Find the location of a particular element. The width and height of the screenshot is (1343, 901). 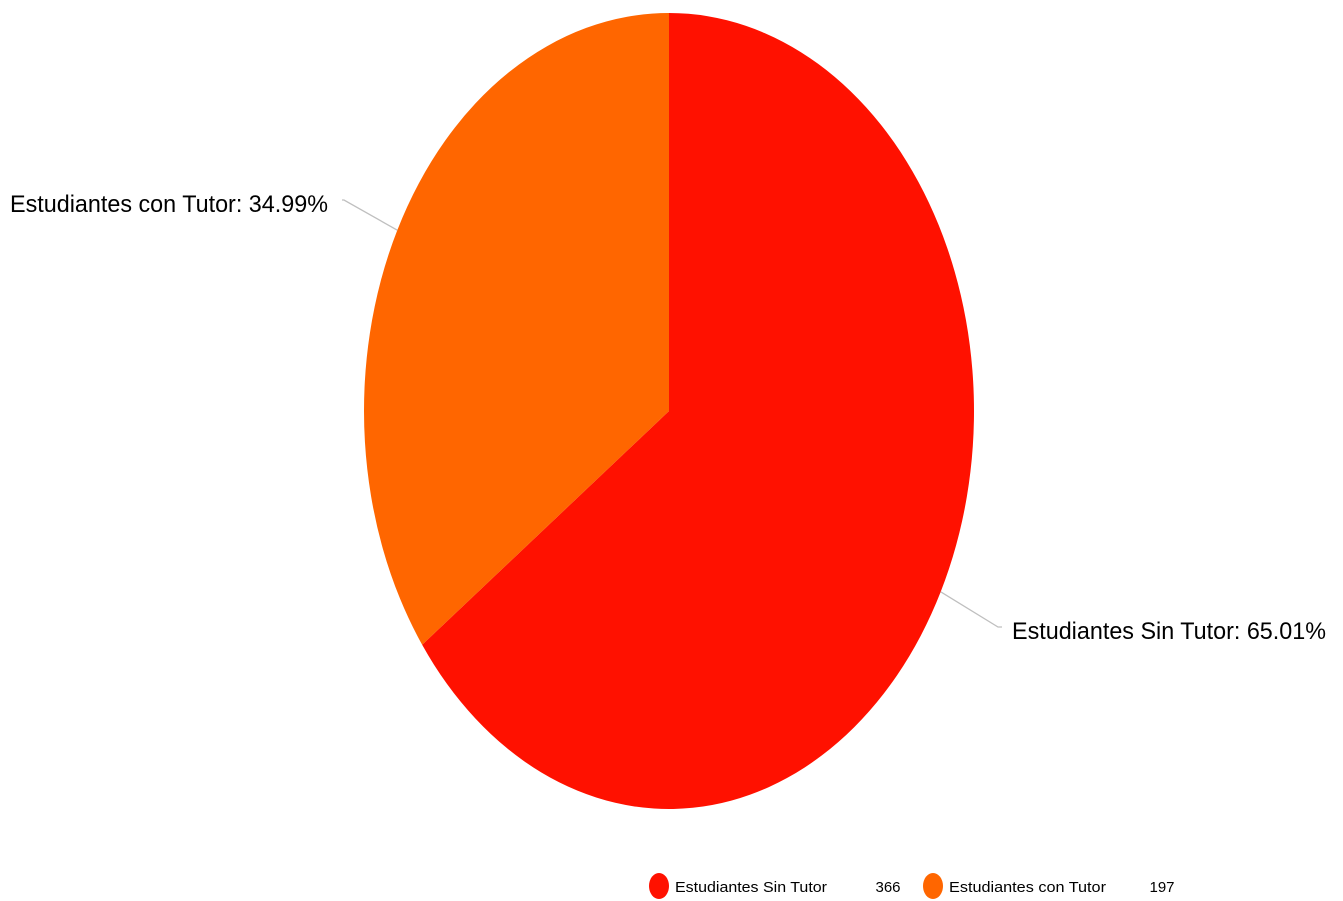

legend-label-2: Estudiantes con Tutor is located at coordinates (1027, 887).